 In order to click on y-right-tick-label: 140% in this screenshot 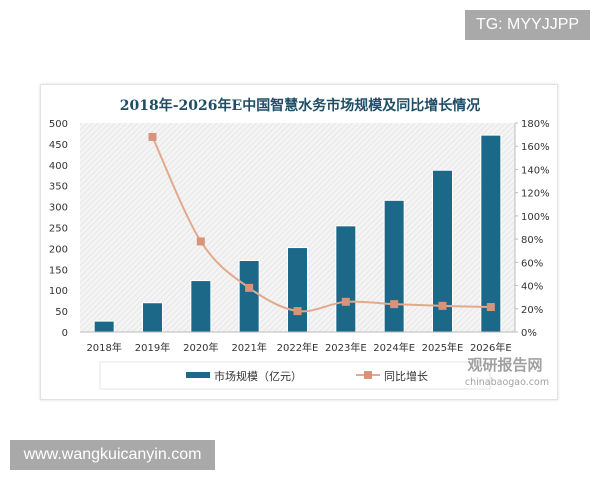, I will do `click(535, 170)`.